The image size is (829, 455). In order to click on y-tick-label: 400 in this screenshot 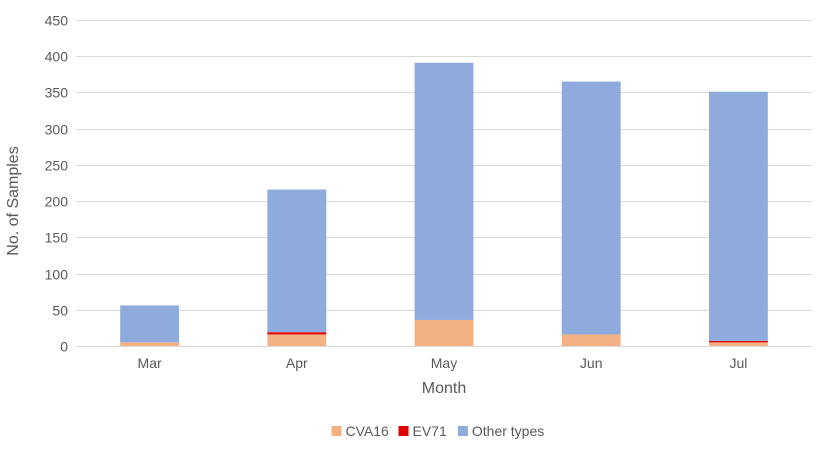, I will do `click(57, 57)`.